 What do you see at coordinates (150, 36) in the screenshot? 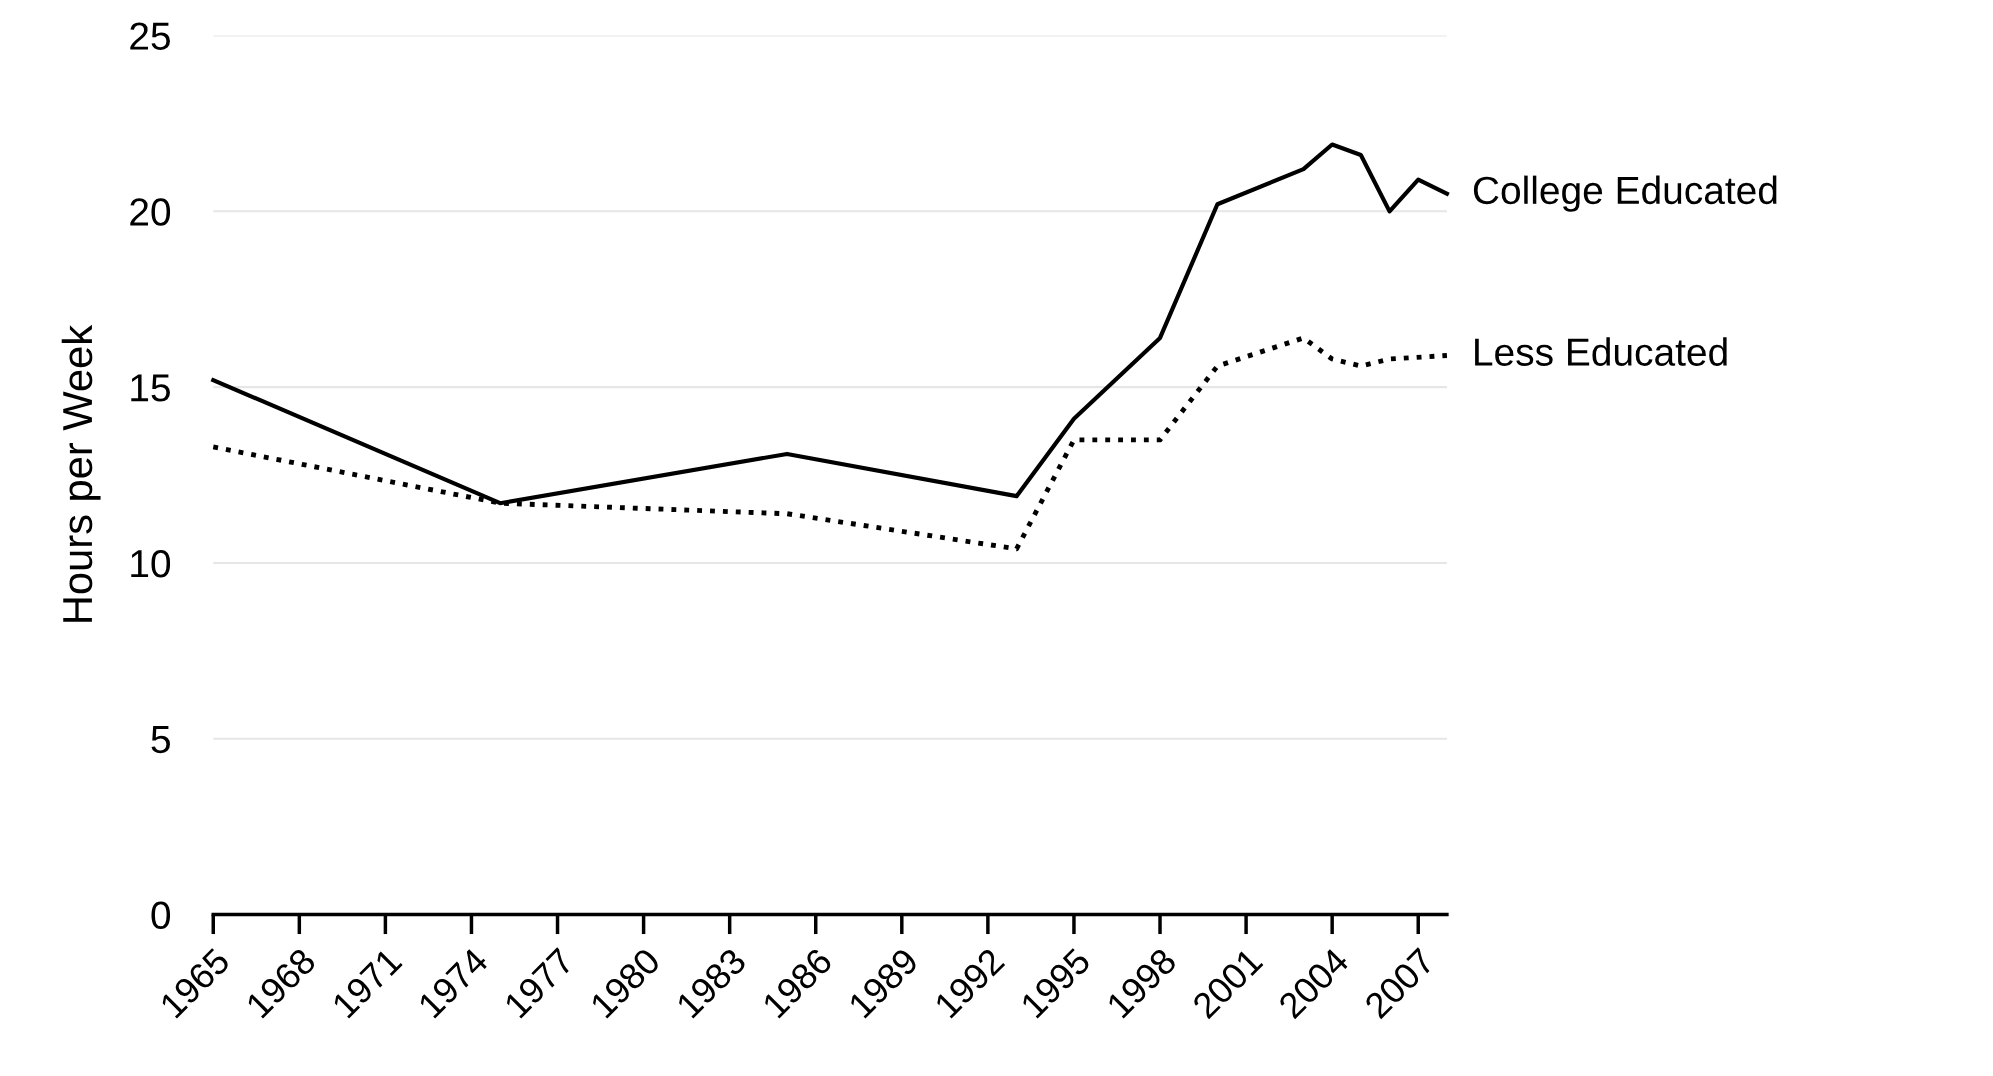
I see `y-tick-label: 25` at bounding box center [150, 36].